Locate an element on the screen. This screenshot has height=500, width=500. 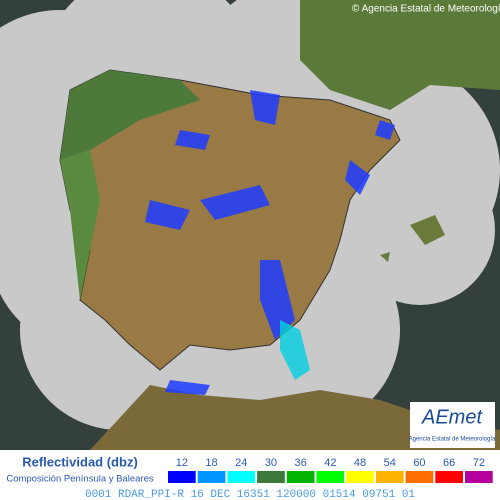
france is located at coordinates (400, 55).